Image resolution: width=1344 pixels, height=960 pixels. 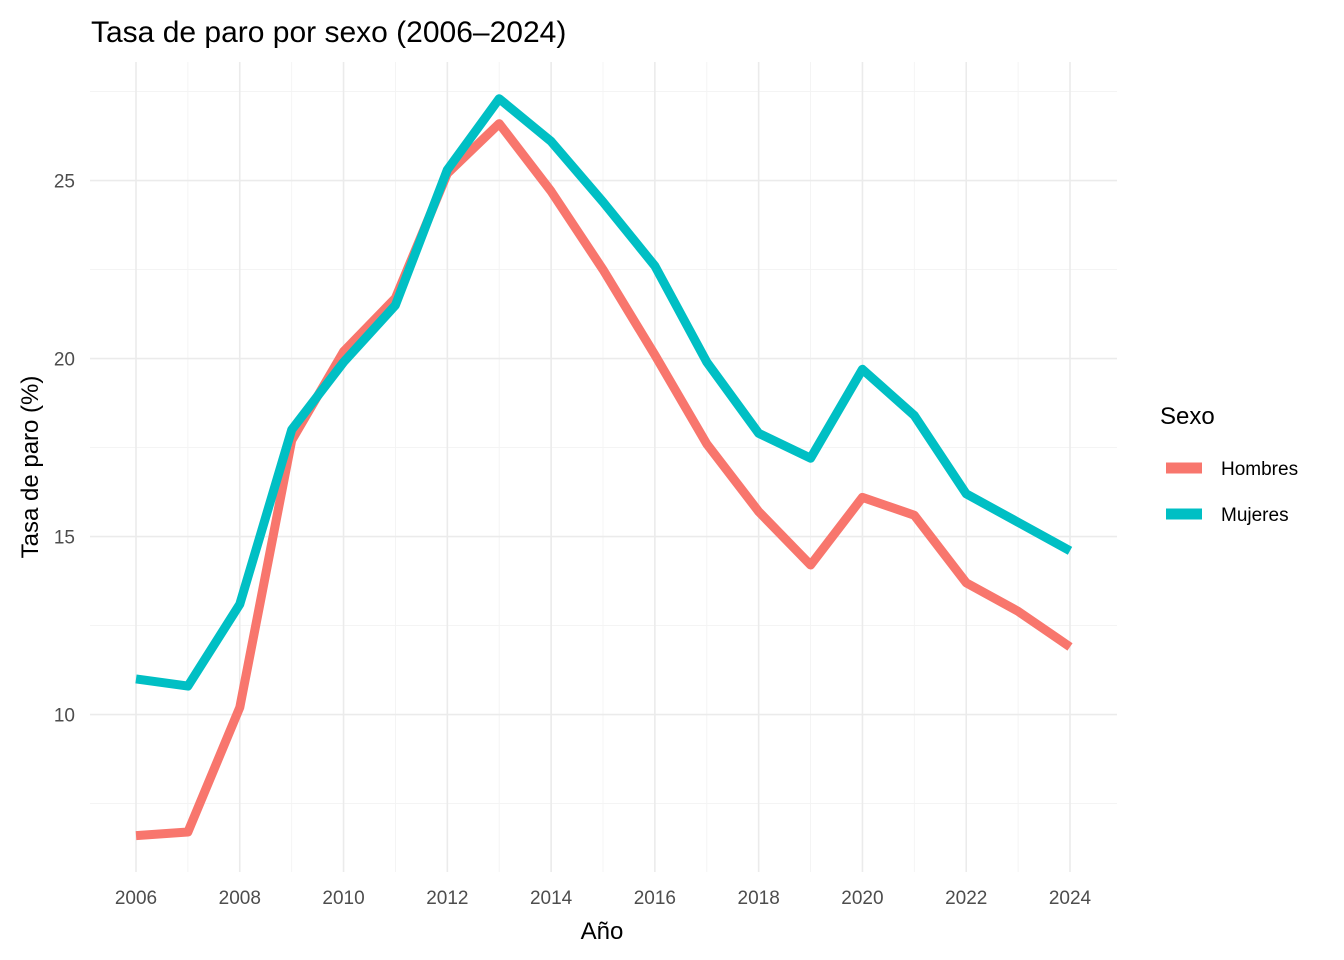 I want to click on legend-items: Hombres Mujeres, so click(x=1232, y=492).